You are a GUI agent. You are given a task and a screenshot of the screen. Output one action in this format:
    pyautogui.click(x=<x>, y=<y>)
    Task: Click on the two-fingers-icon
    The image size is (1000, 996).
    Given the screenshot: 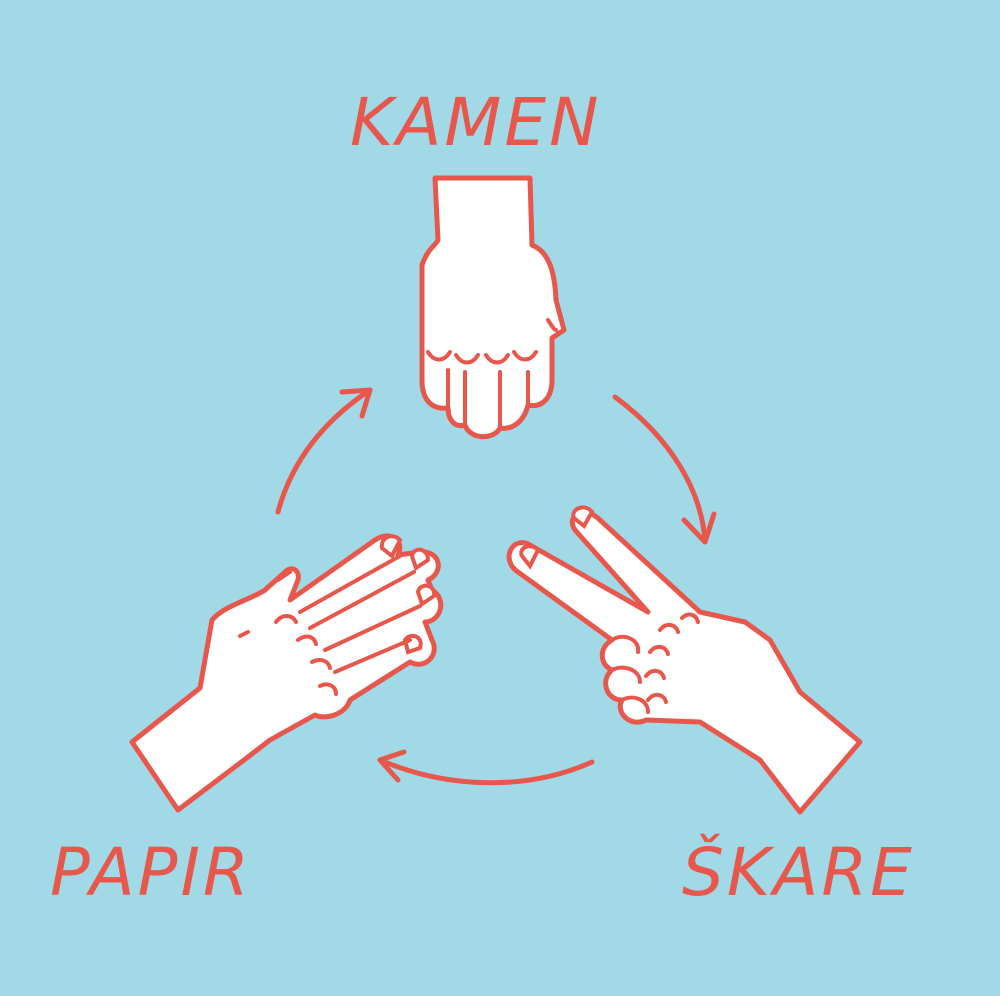 What is the action you would take?
    pyautogui.click(x=684, y=660)
    